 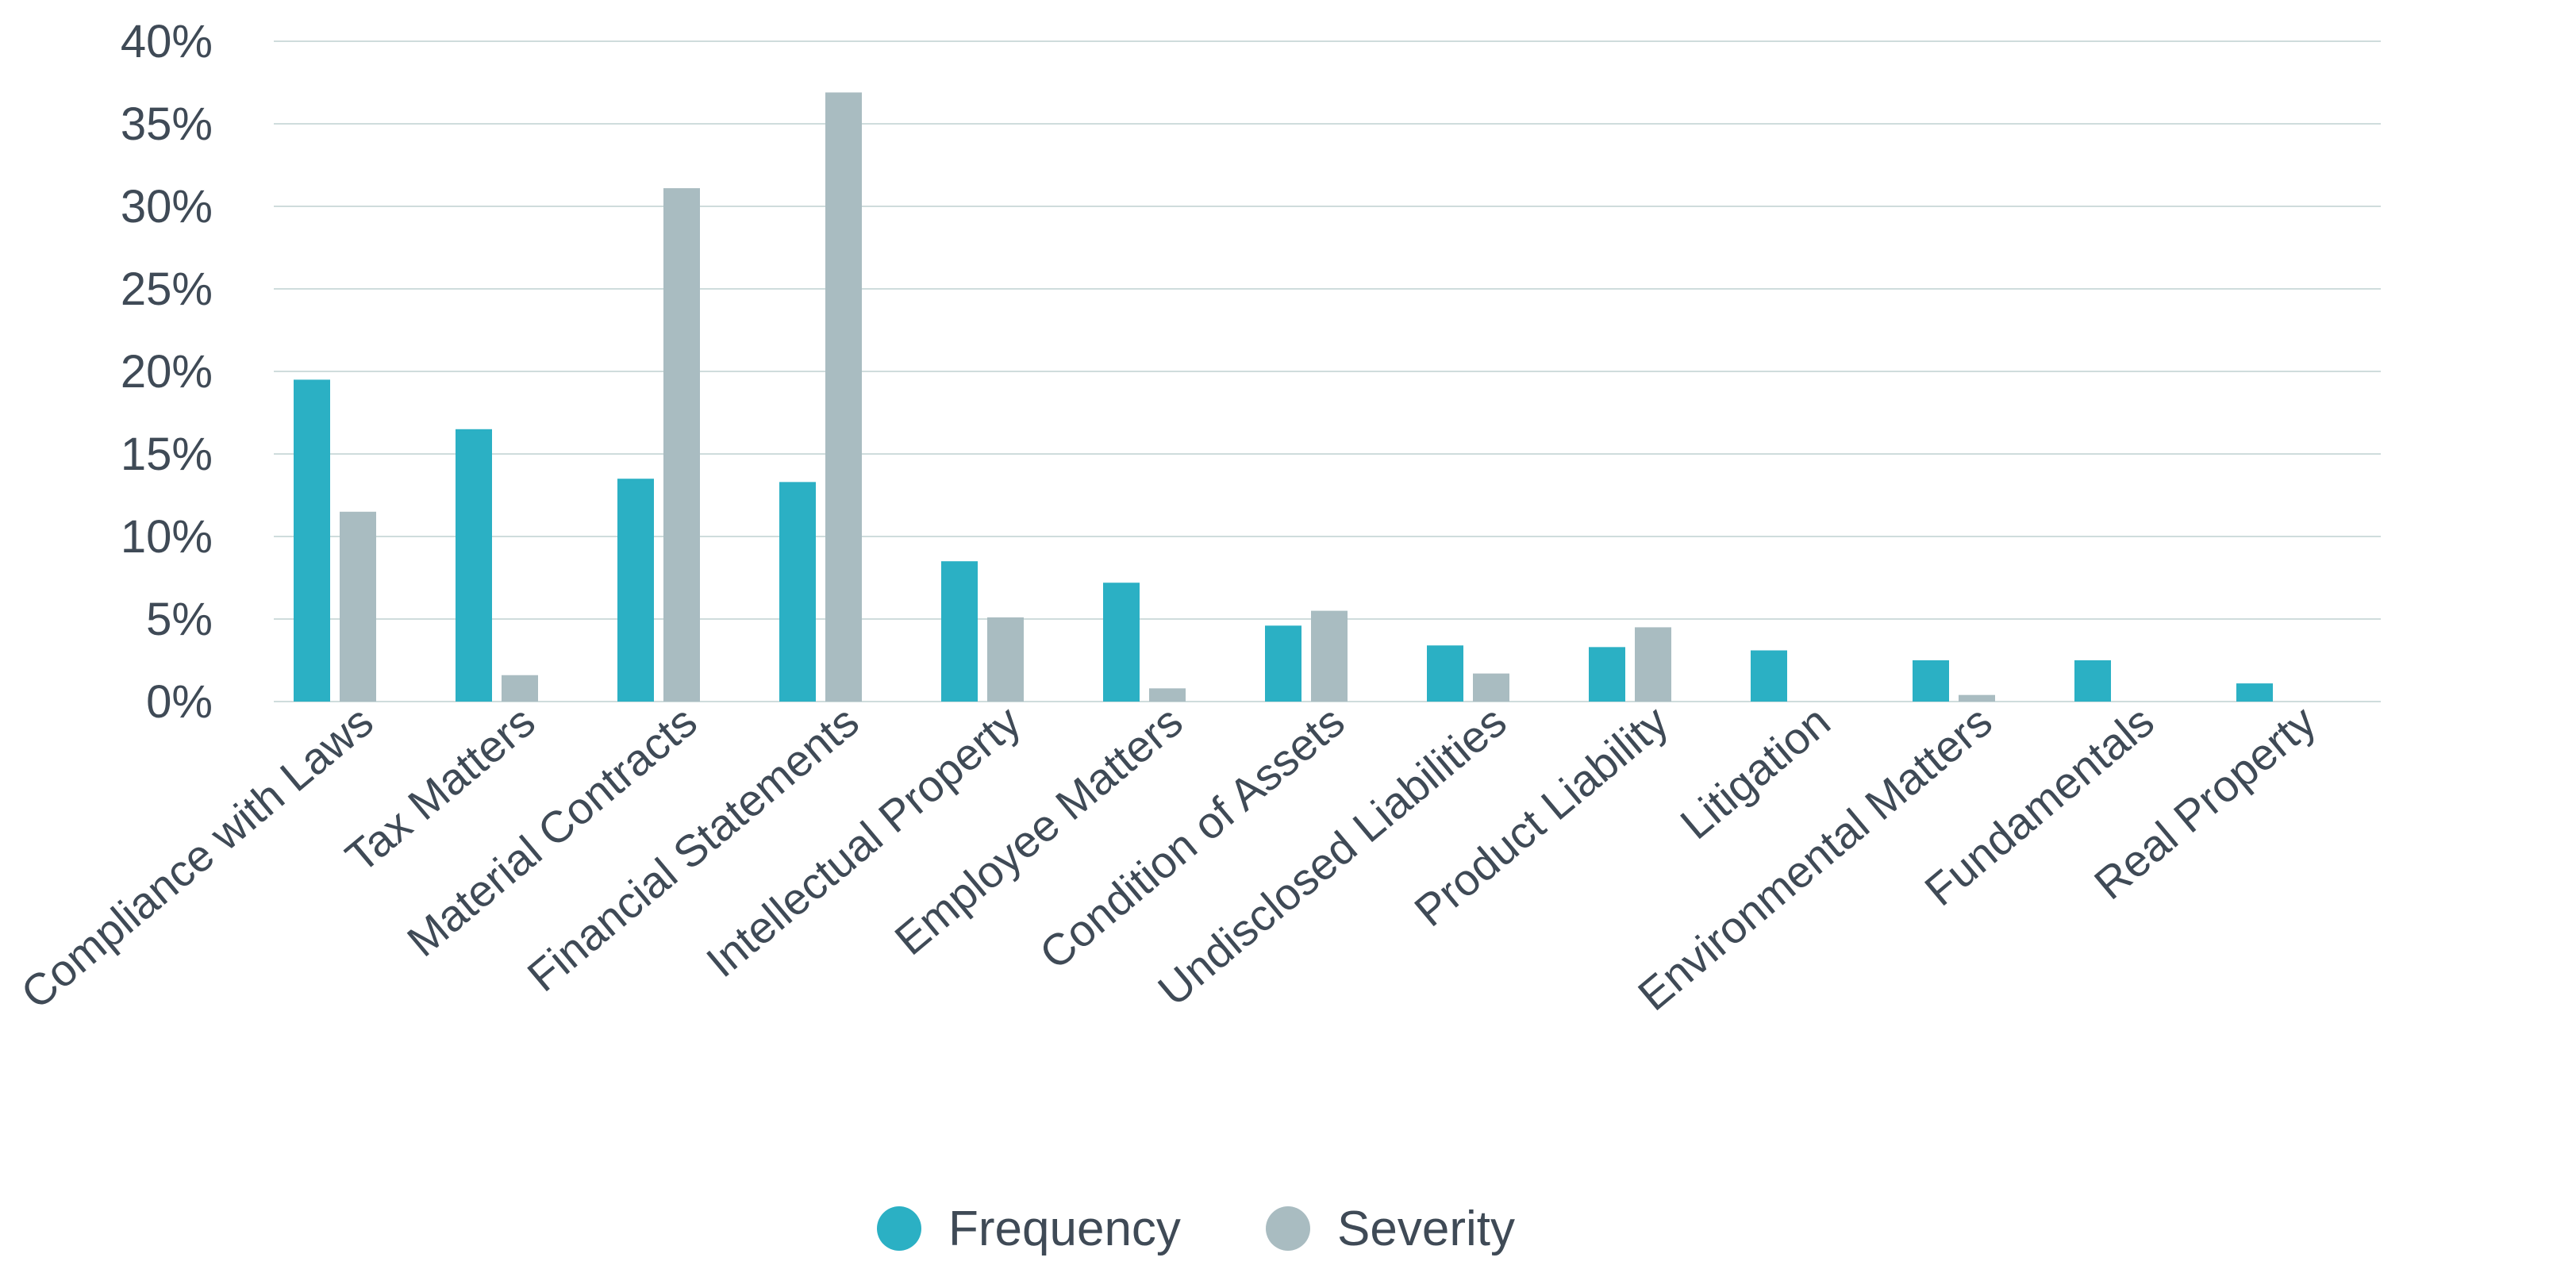 What do you see at coordinates (167, 289) in the screenshot?
I see `y-tick-label: 25%` at bounding box center [167, 289].